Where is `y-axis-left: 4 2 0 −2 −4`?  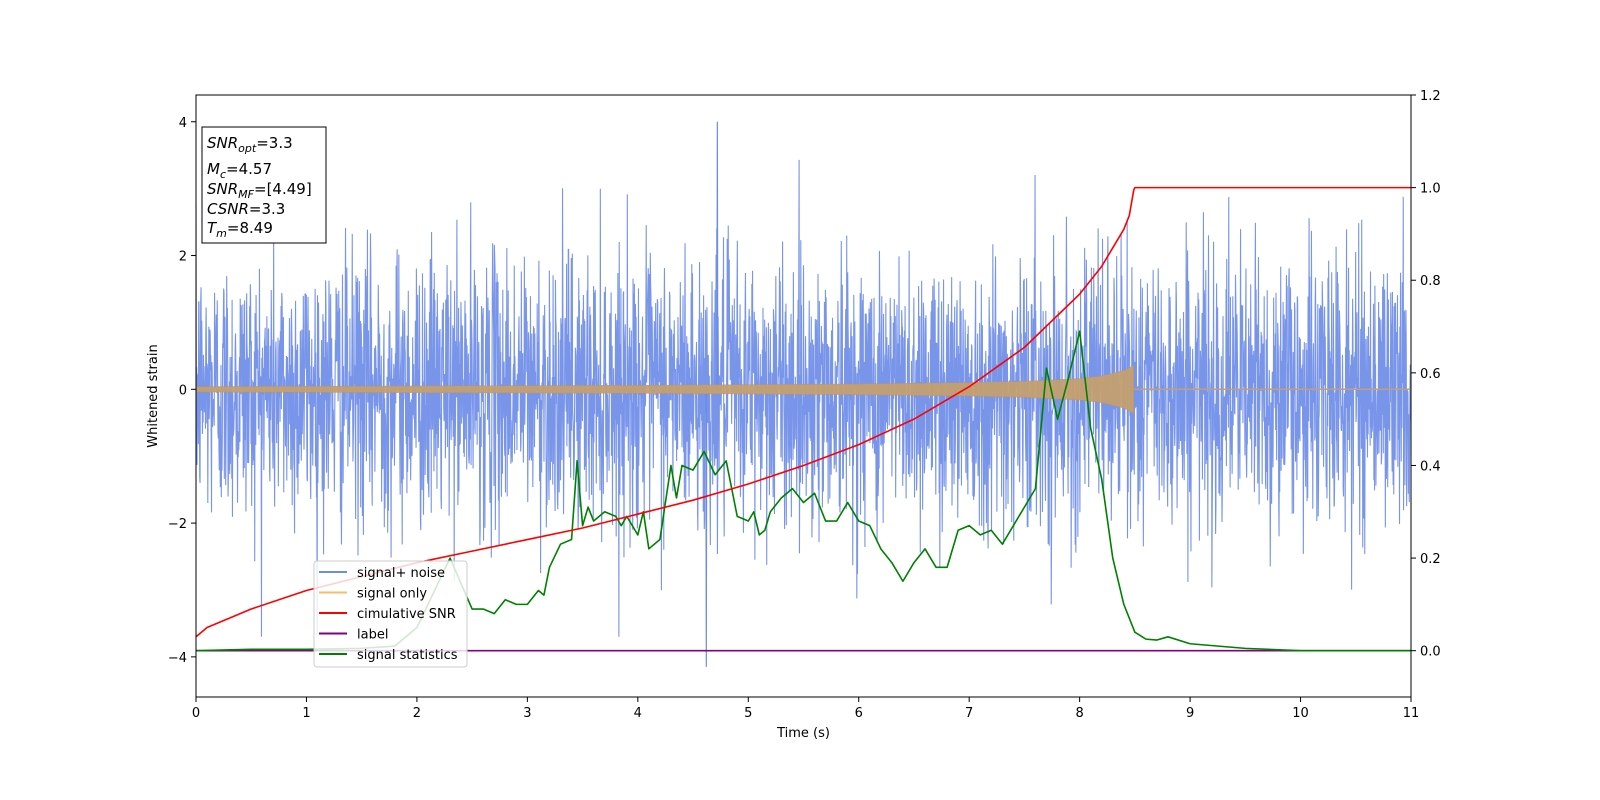 y-axis-left: 4 2 0 −2 −4 is located at coordinates (182, 391).